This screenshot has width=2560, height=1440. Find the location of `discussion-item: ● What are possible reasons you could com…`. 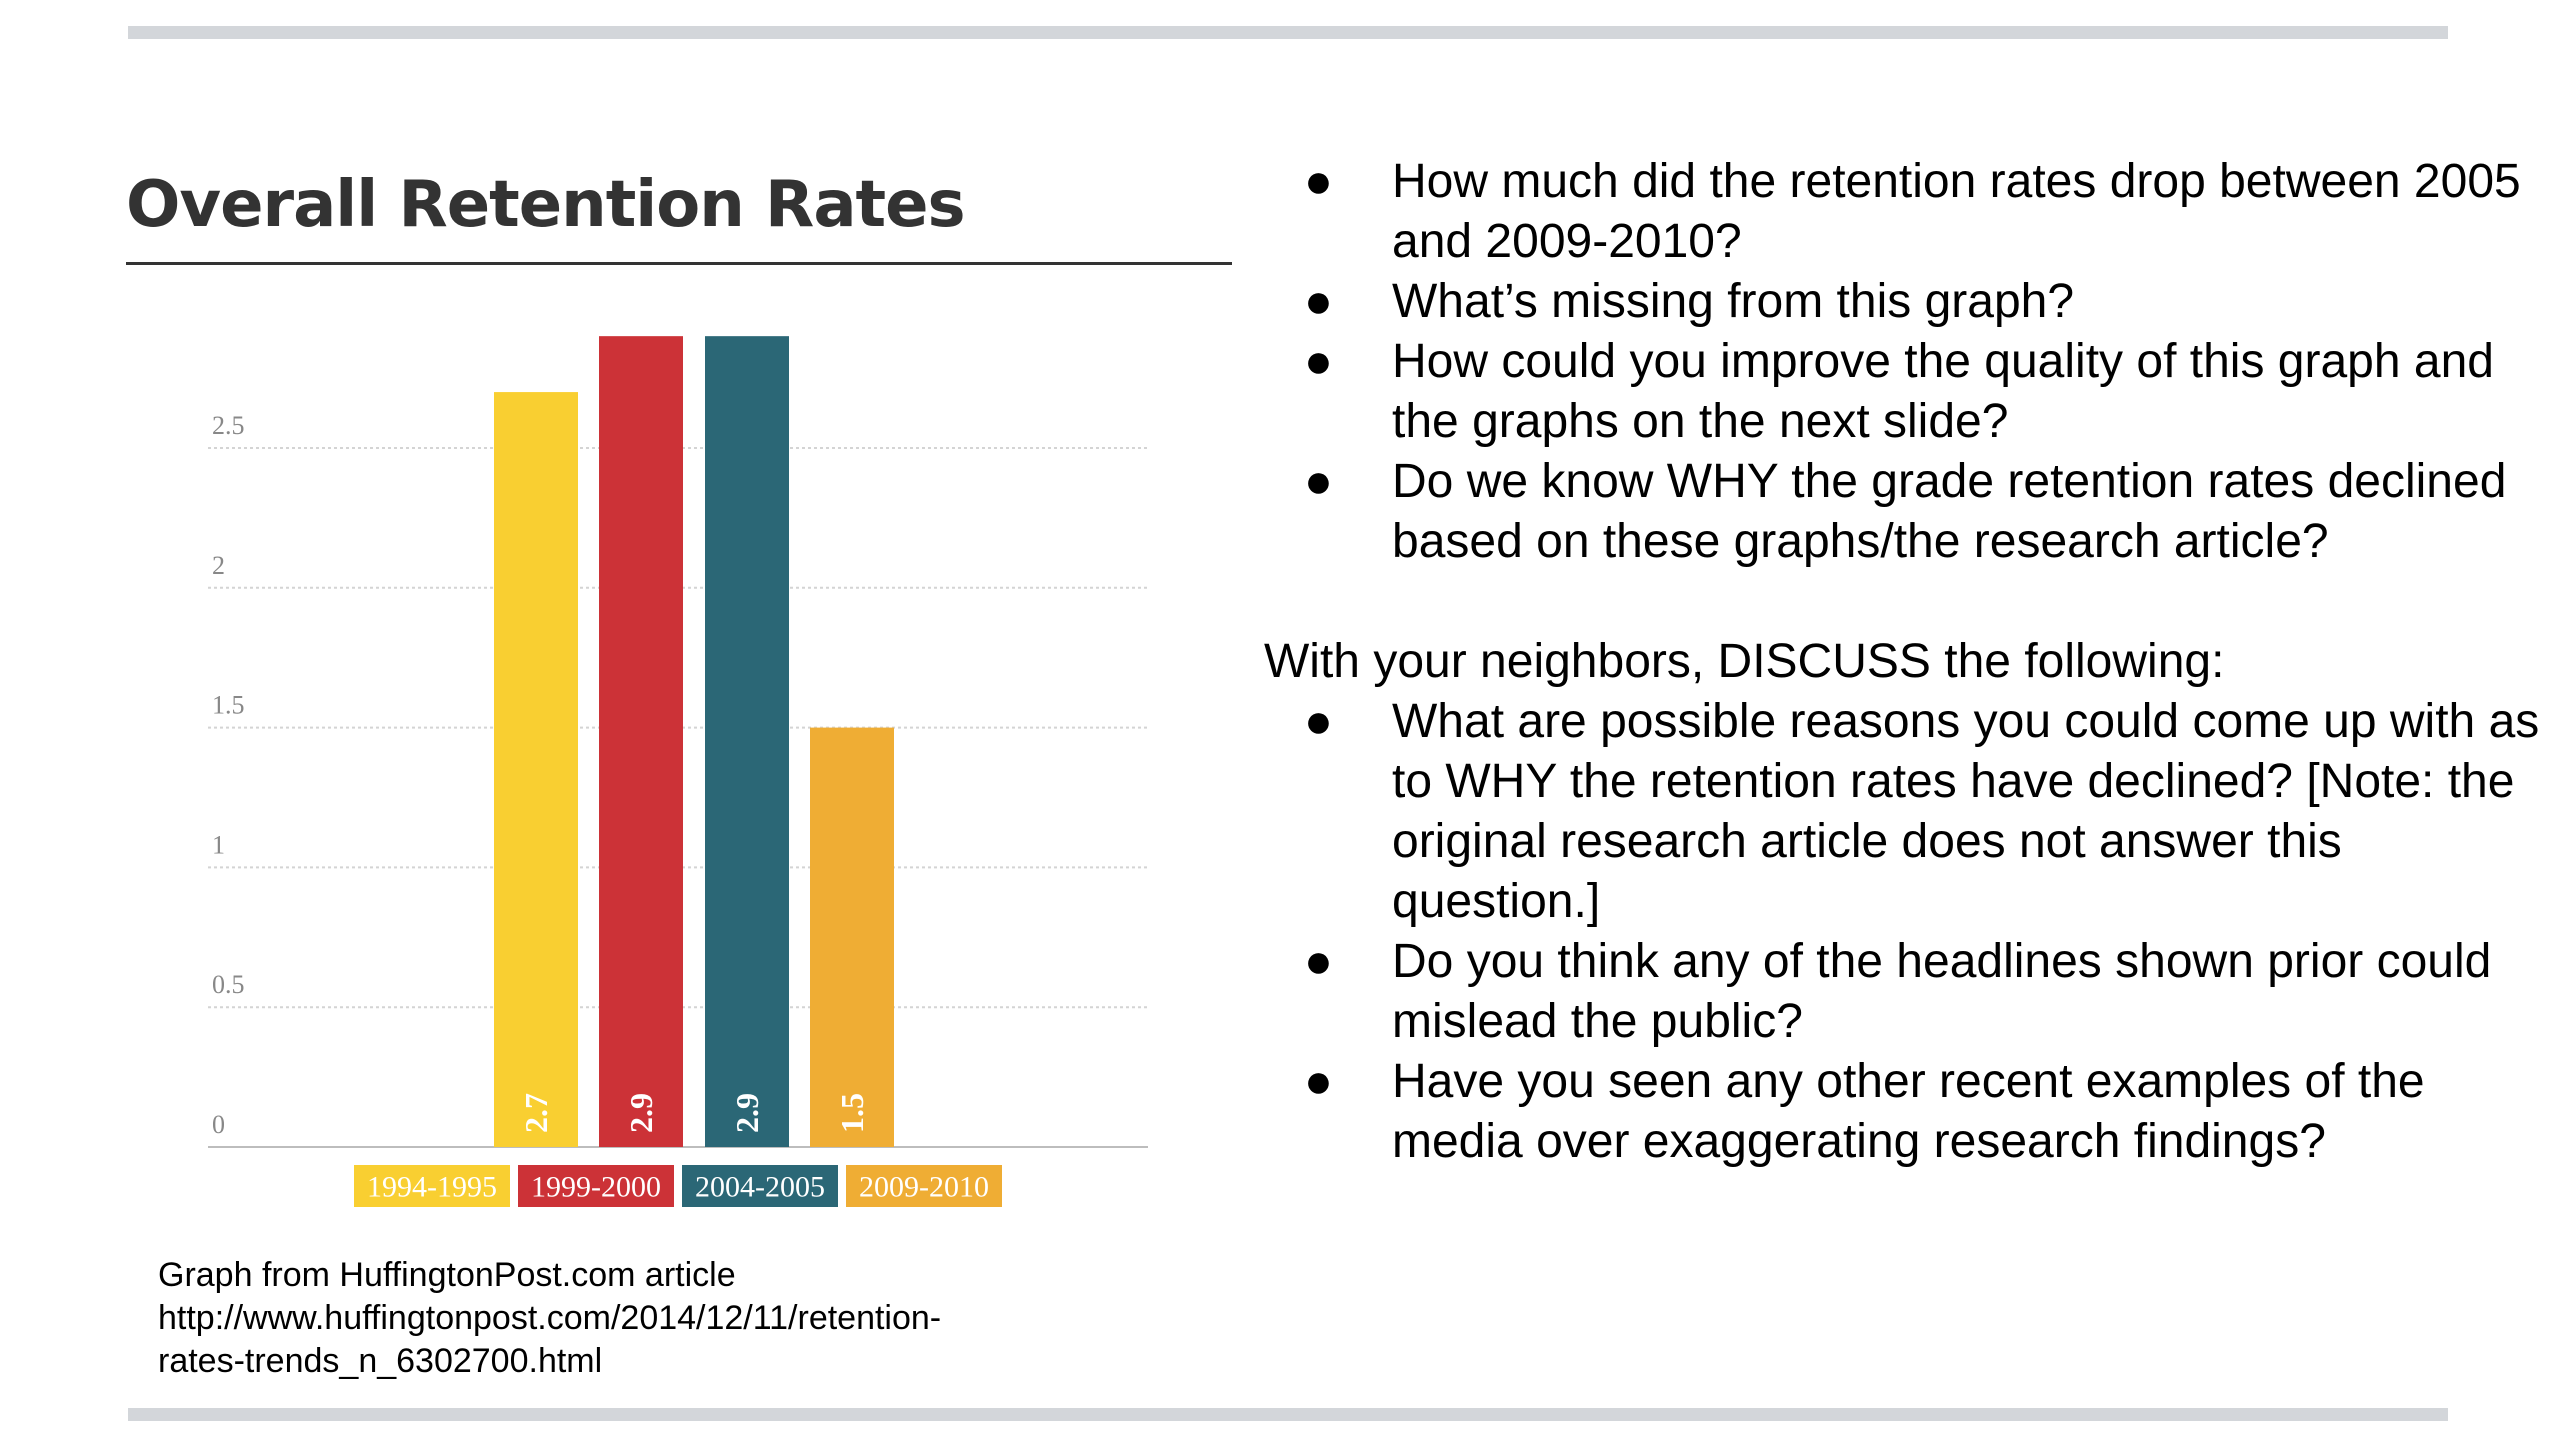

discussion-item: ● What are possible reasons you could com… is located at coordinates (1904, 812).